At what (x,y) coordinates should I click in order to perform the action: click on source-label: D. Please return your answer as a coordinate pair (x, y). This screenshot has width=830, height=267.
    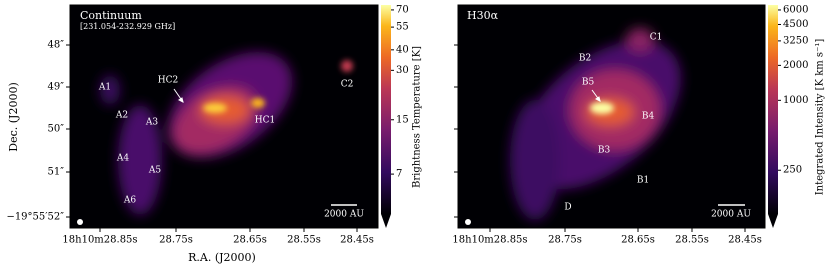
    Looking at the image, I should click on (567, 208).